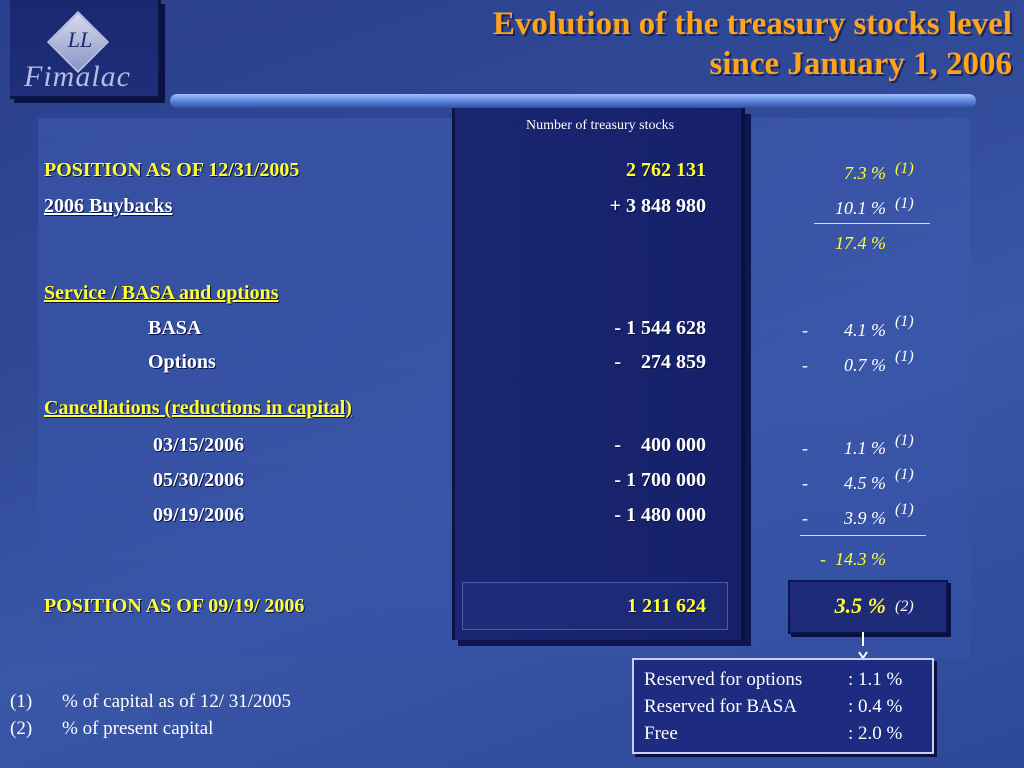 This screenshot has width=1024, height=768. What do you see at coordinates (161, 293) in the screenshot?
I see `service-heading: Service / BASA and options` at bounding box center [161, 293].